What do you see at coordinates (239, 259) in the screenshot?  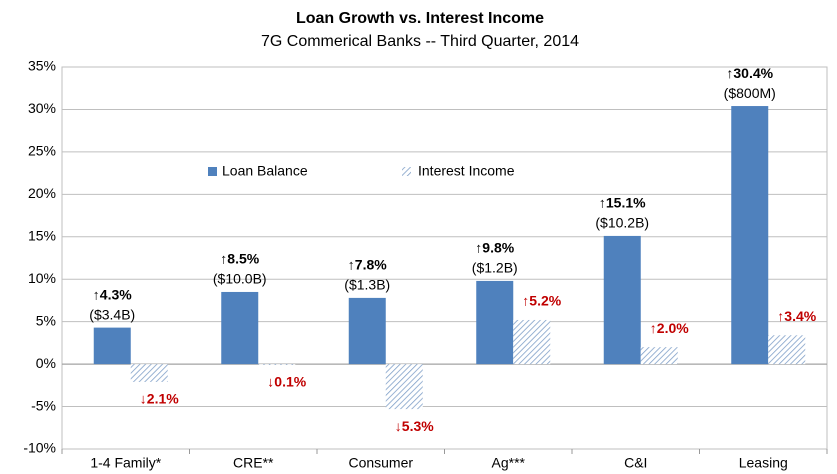 I see `value-label: ↑8.5%` at bounding box center [239, 259].